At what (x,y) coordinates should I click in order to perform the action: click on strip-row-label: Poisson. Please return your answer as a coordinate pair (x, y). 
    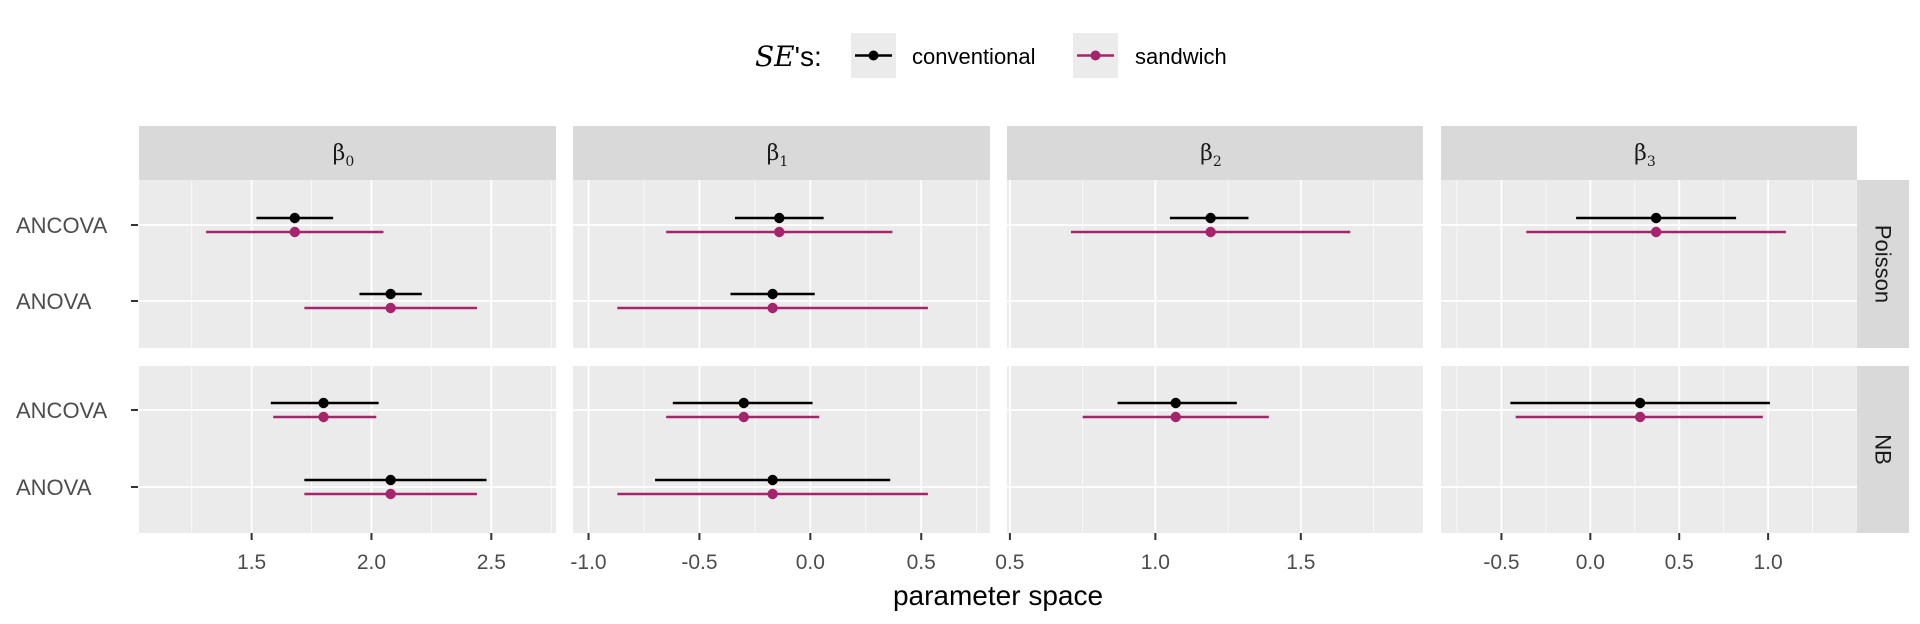
    Looking at the image, I should click on (1883, 264).